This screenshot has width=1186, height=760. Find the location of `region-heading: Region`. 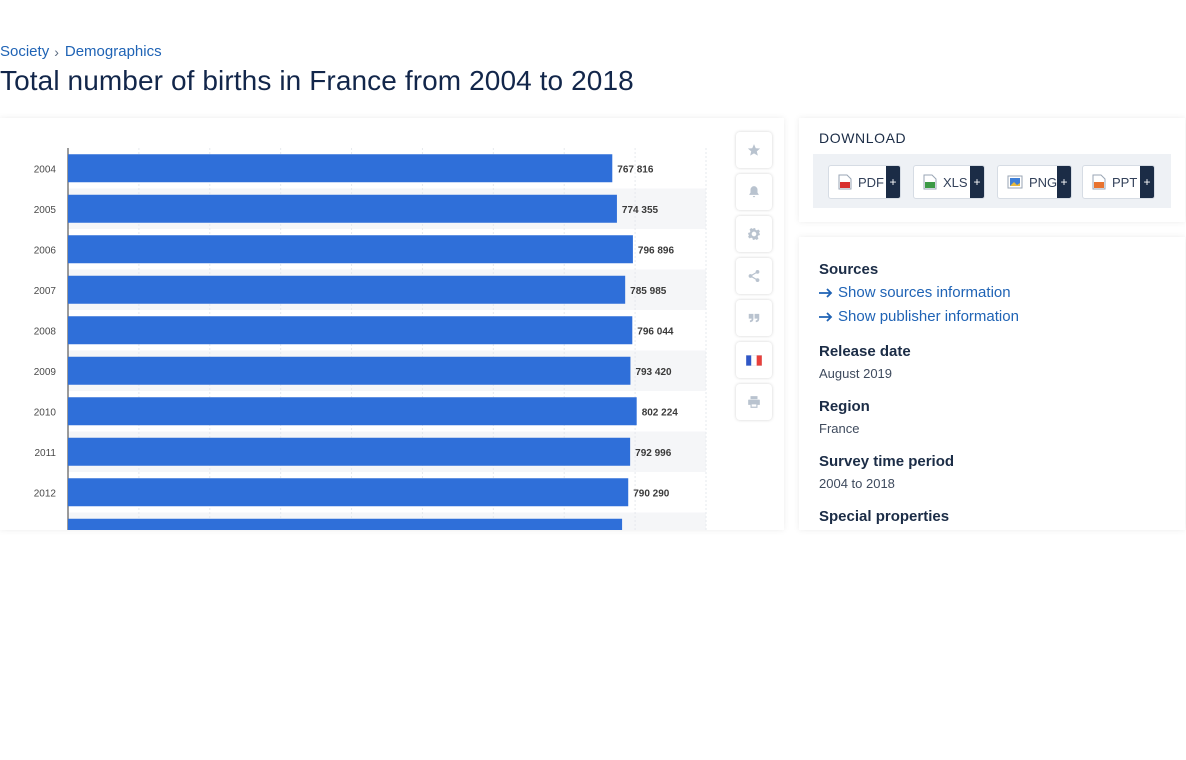

region-heading: Region is located at coordinates (844, 406).